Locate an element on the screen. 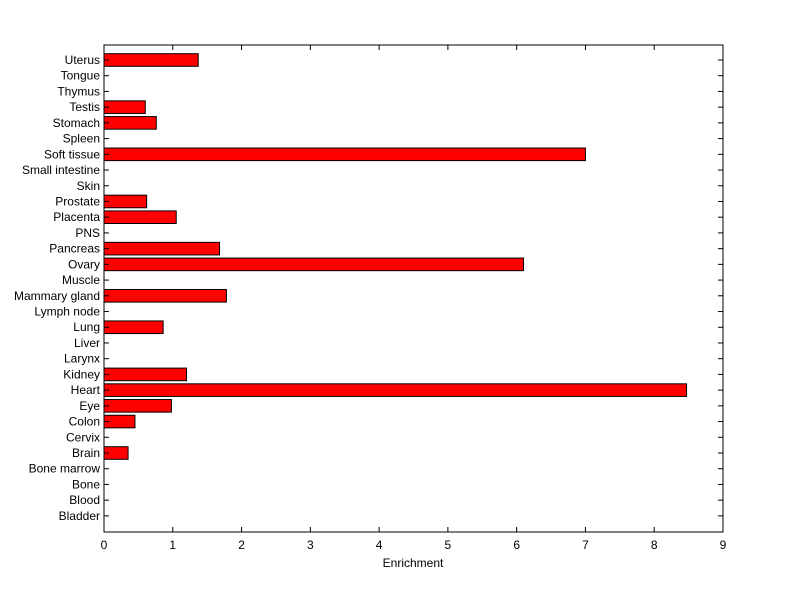 The width and height of the screenshot is (800, 599). y-tick-label-cervix: Cervix is located at coordinates (83, 437).